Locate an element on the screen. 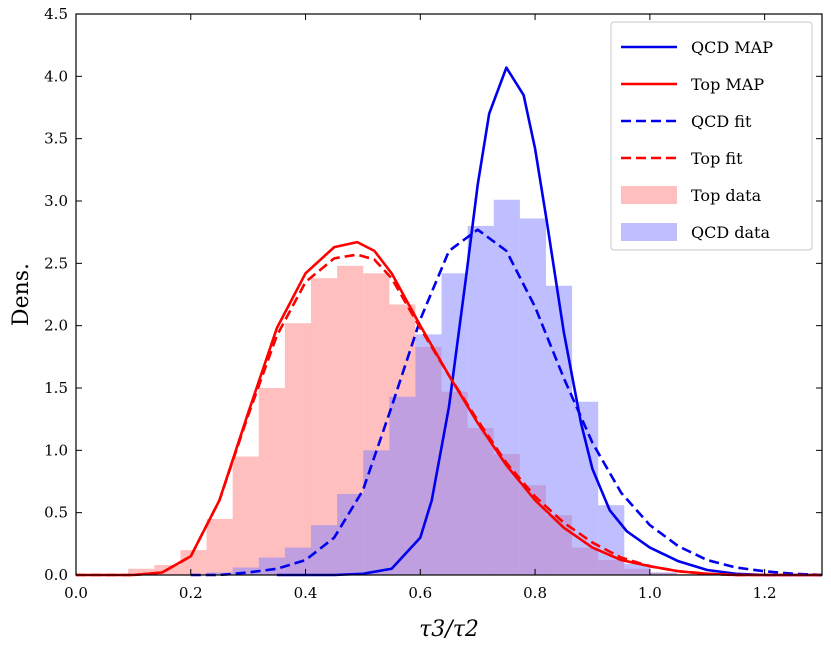 Image resolution: width=831 pixels, height=648 pixels. x-tick-label: 0.8 is located at coordinates (535, 593).